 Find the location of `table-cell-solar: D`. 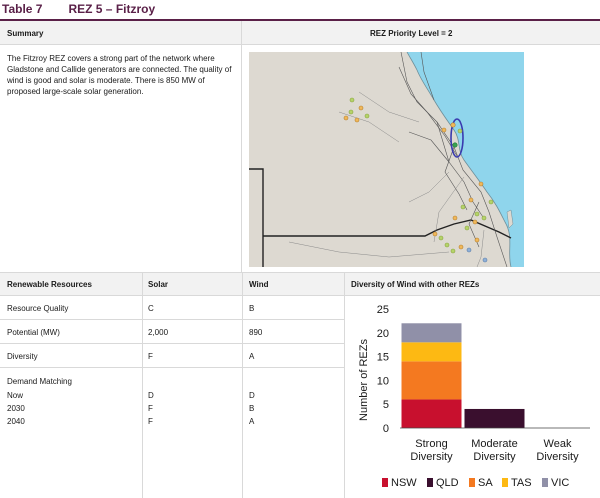

table-cell-solar: D is located at coordinates (151, 395).